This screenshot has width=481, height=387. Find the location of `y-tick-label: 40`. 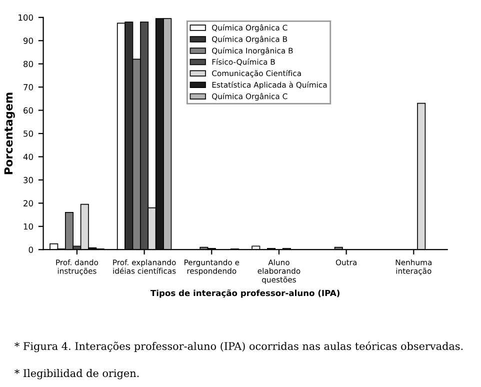

y-tick-label: 40 is located at coordinates (28, 157).